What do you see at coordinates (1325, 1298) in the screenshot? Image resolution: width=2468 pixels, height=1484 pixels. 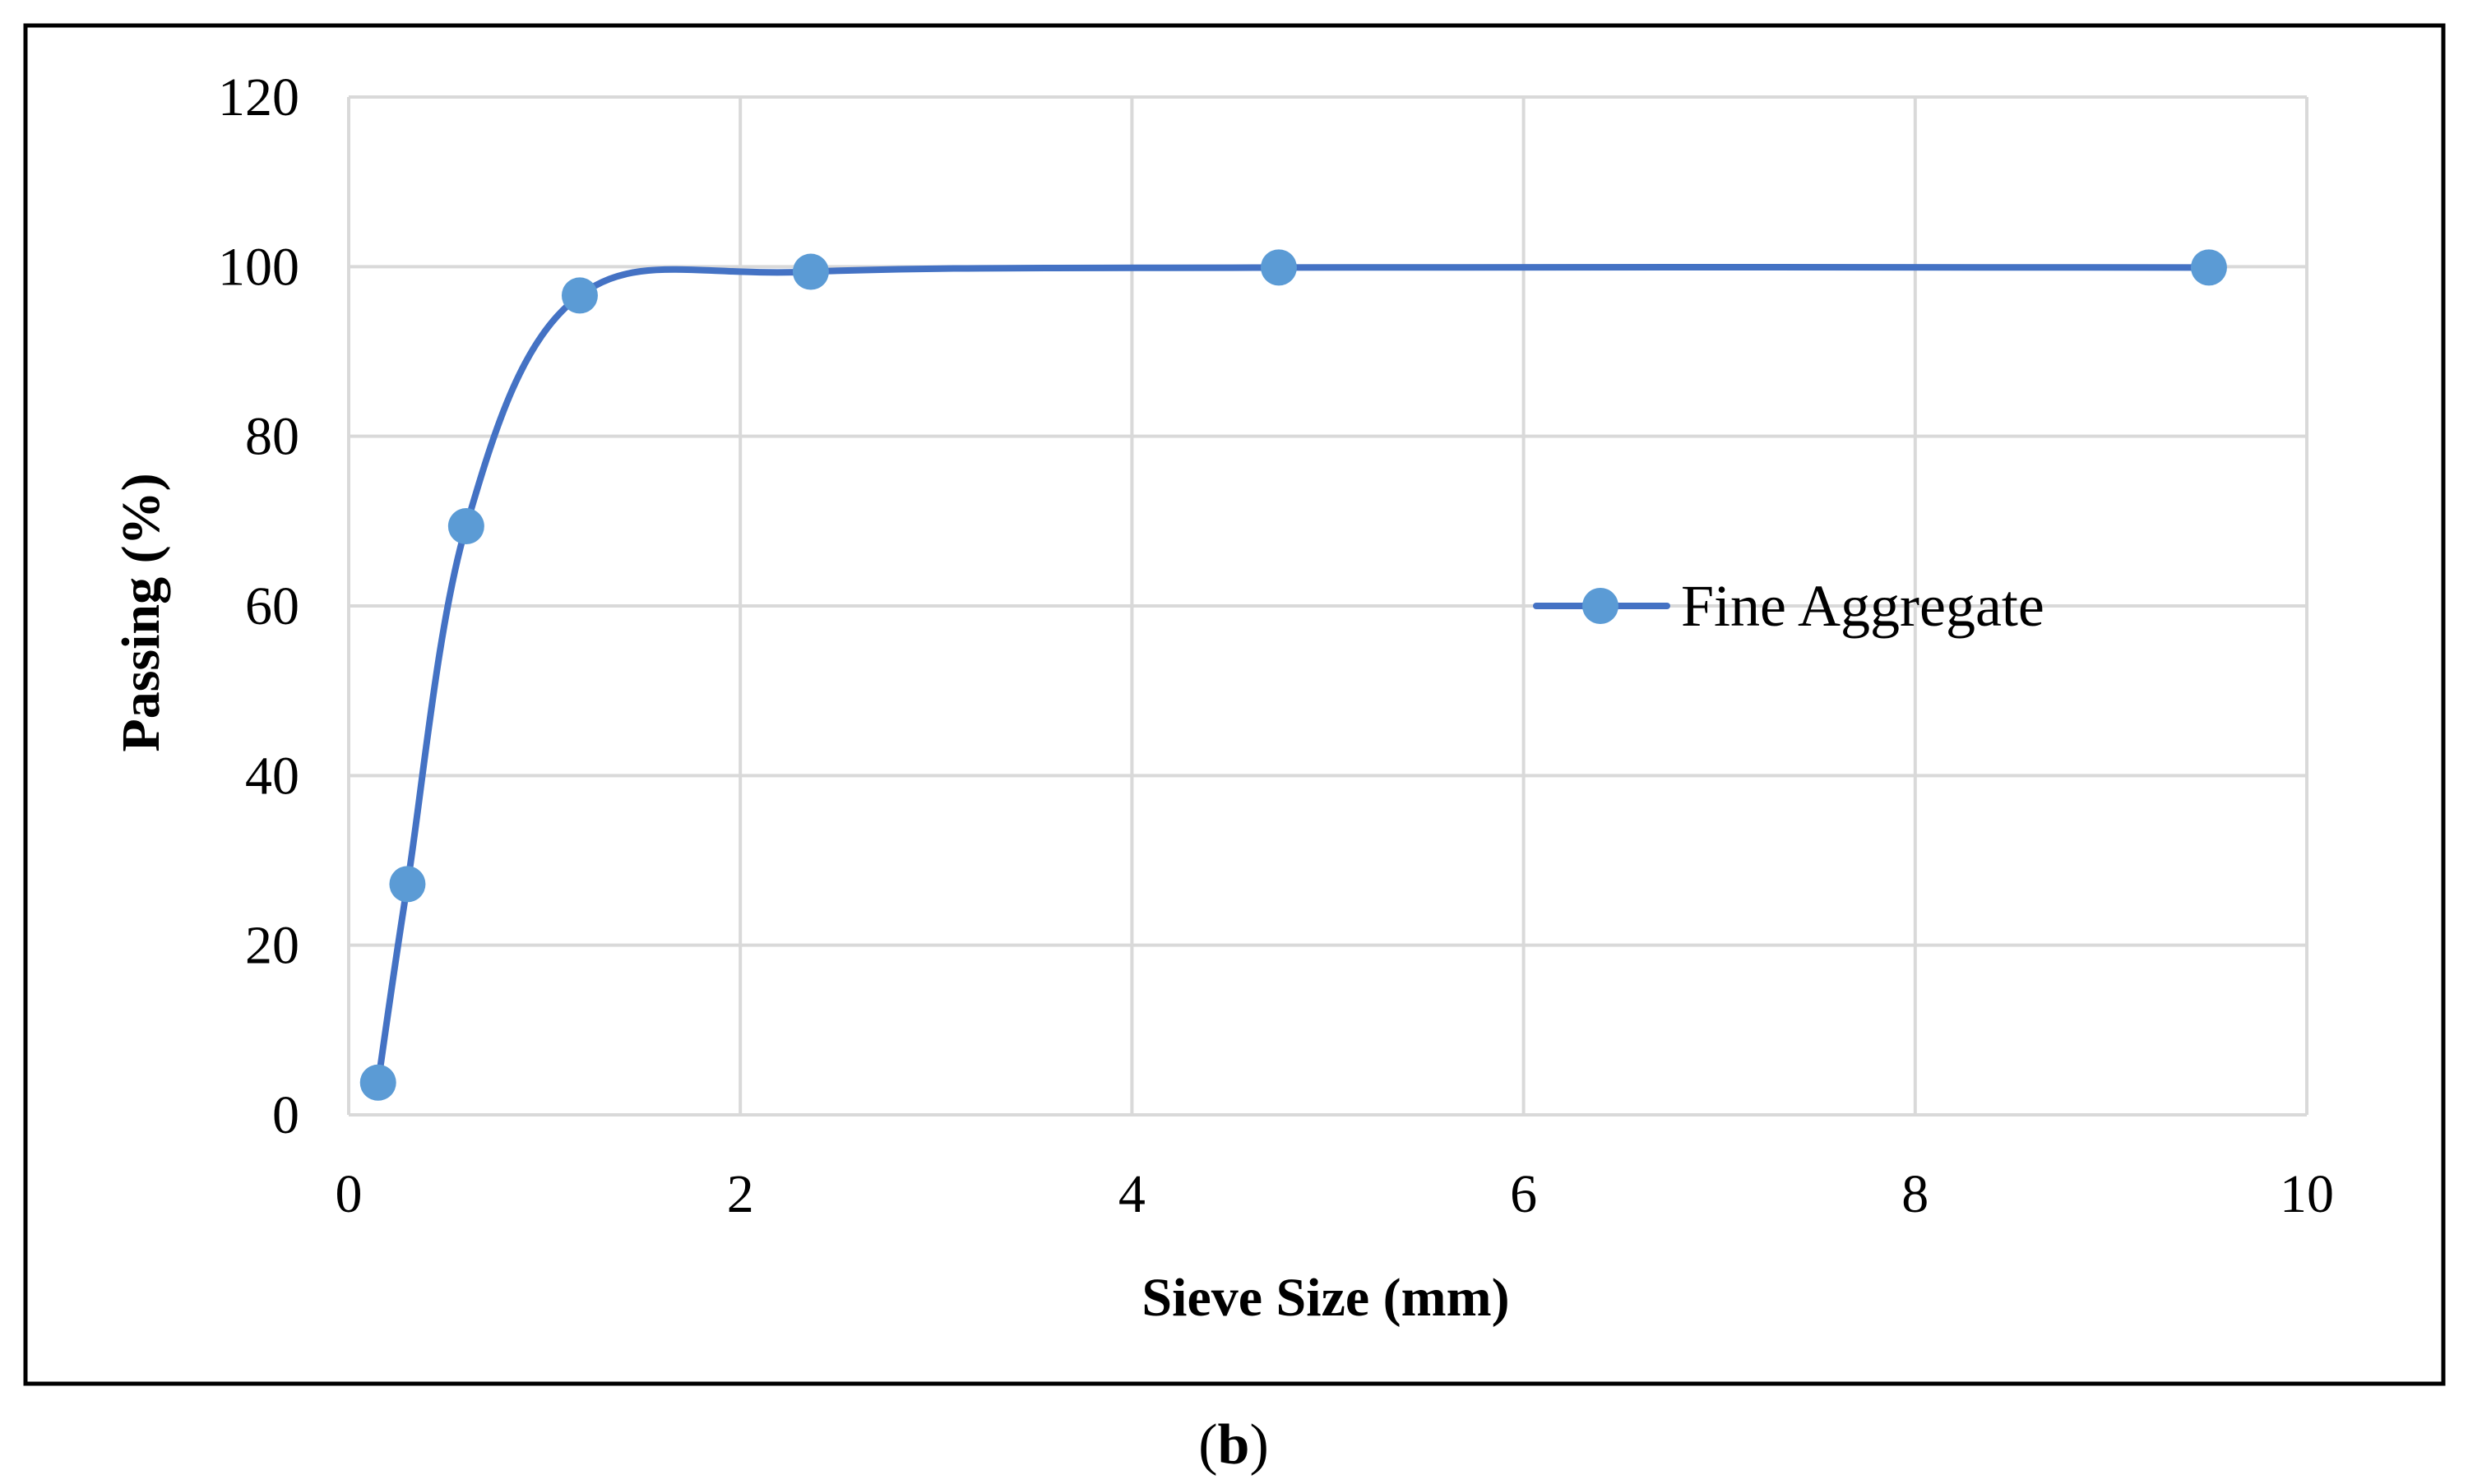 I see `x-axis-title: Sieve Size (mm)` at bounding box center [1325, 1298].